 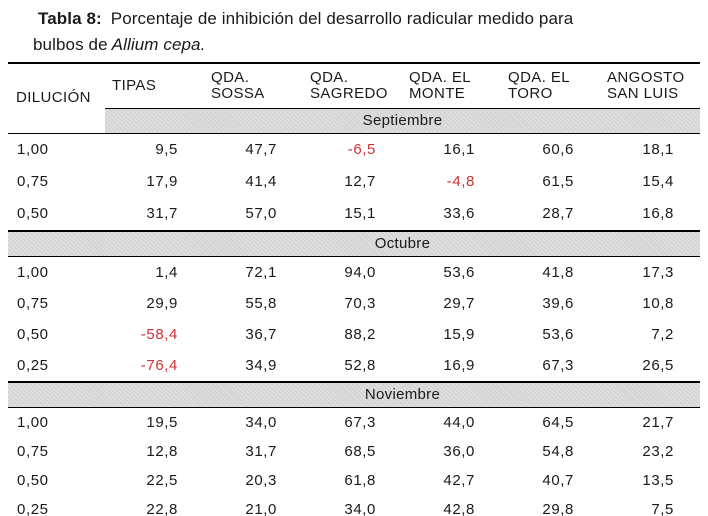 What do you see at coordinates (658, 181) in the screenshot?
I see `value-cell: 15,4` at bounding box center [658, 181].